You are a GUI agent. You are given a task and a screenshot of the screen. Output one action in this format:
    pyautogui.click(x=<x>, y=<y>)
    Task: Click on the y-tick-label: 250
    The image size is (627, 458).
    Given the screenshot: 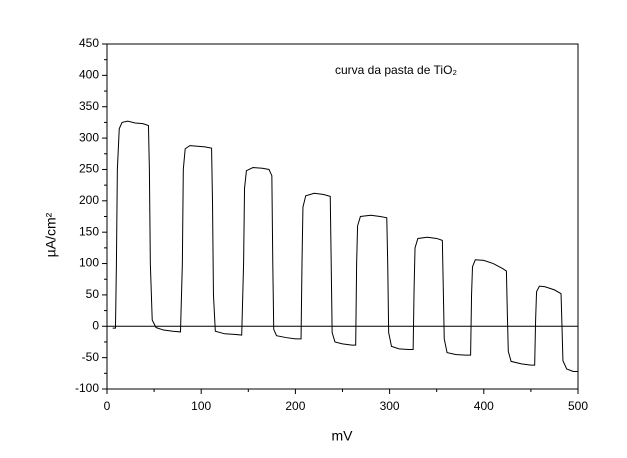 What is the action you would take?
    pyautogui.click(x=89, y=169)
    